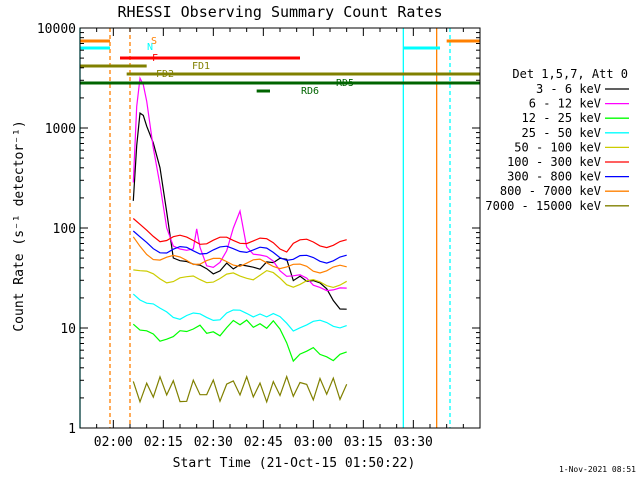  Describe the element at coordinates (68, 329) in the screenshot. I see `y-tick-label-10: 10` at that location.